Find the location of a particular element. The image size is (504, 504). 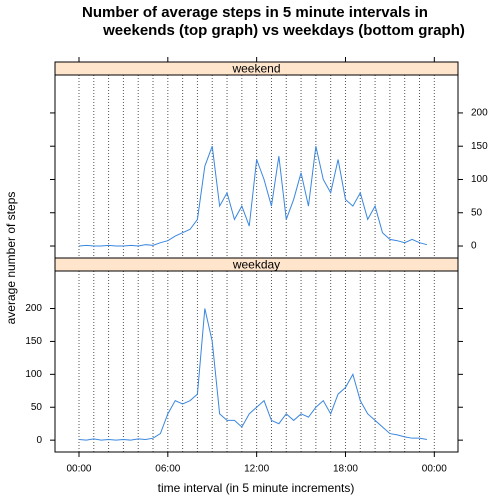

strip-label: weekday is located at coordinates (256, 265).